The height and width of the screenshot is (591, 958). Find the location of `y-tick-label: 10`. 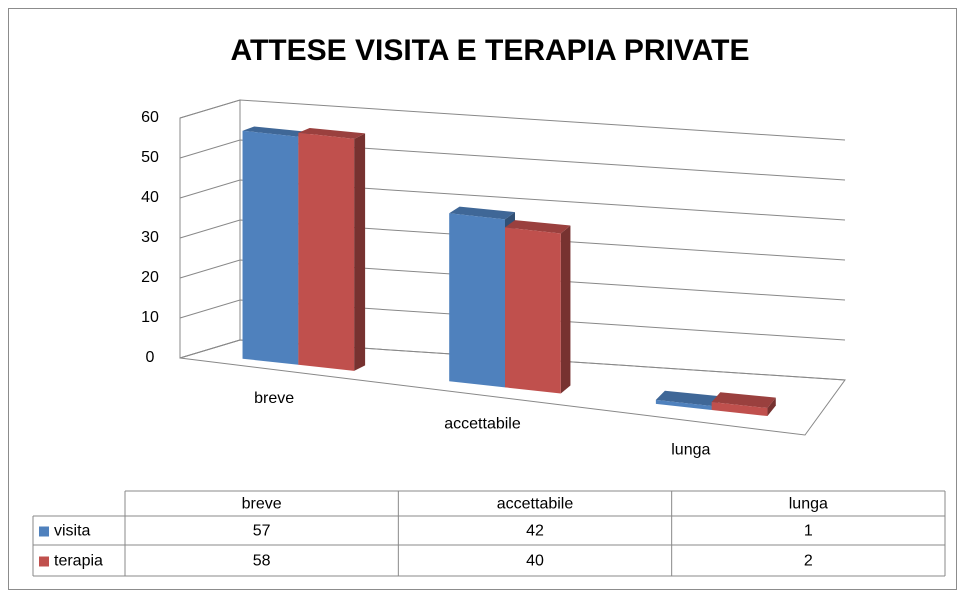

y-tick-label: 10 is located at coordinates (150, 317).